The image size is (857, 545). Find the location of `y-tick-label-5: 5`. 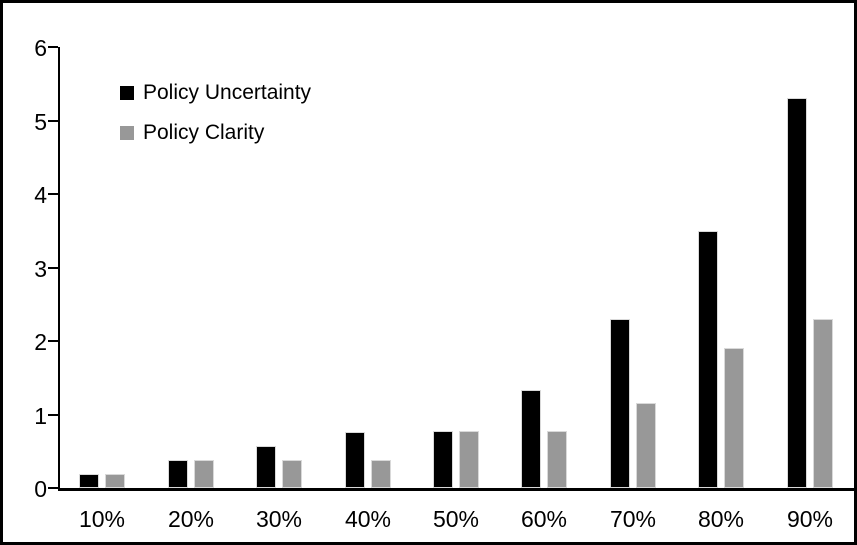

y-tick-label-5: 5 is located at coordinates (40, 121).